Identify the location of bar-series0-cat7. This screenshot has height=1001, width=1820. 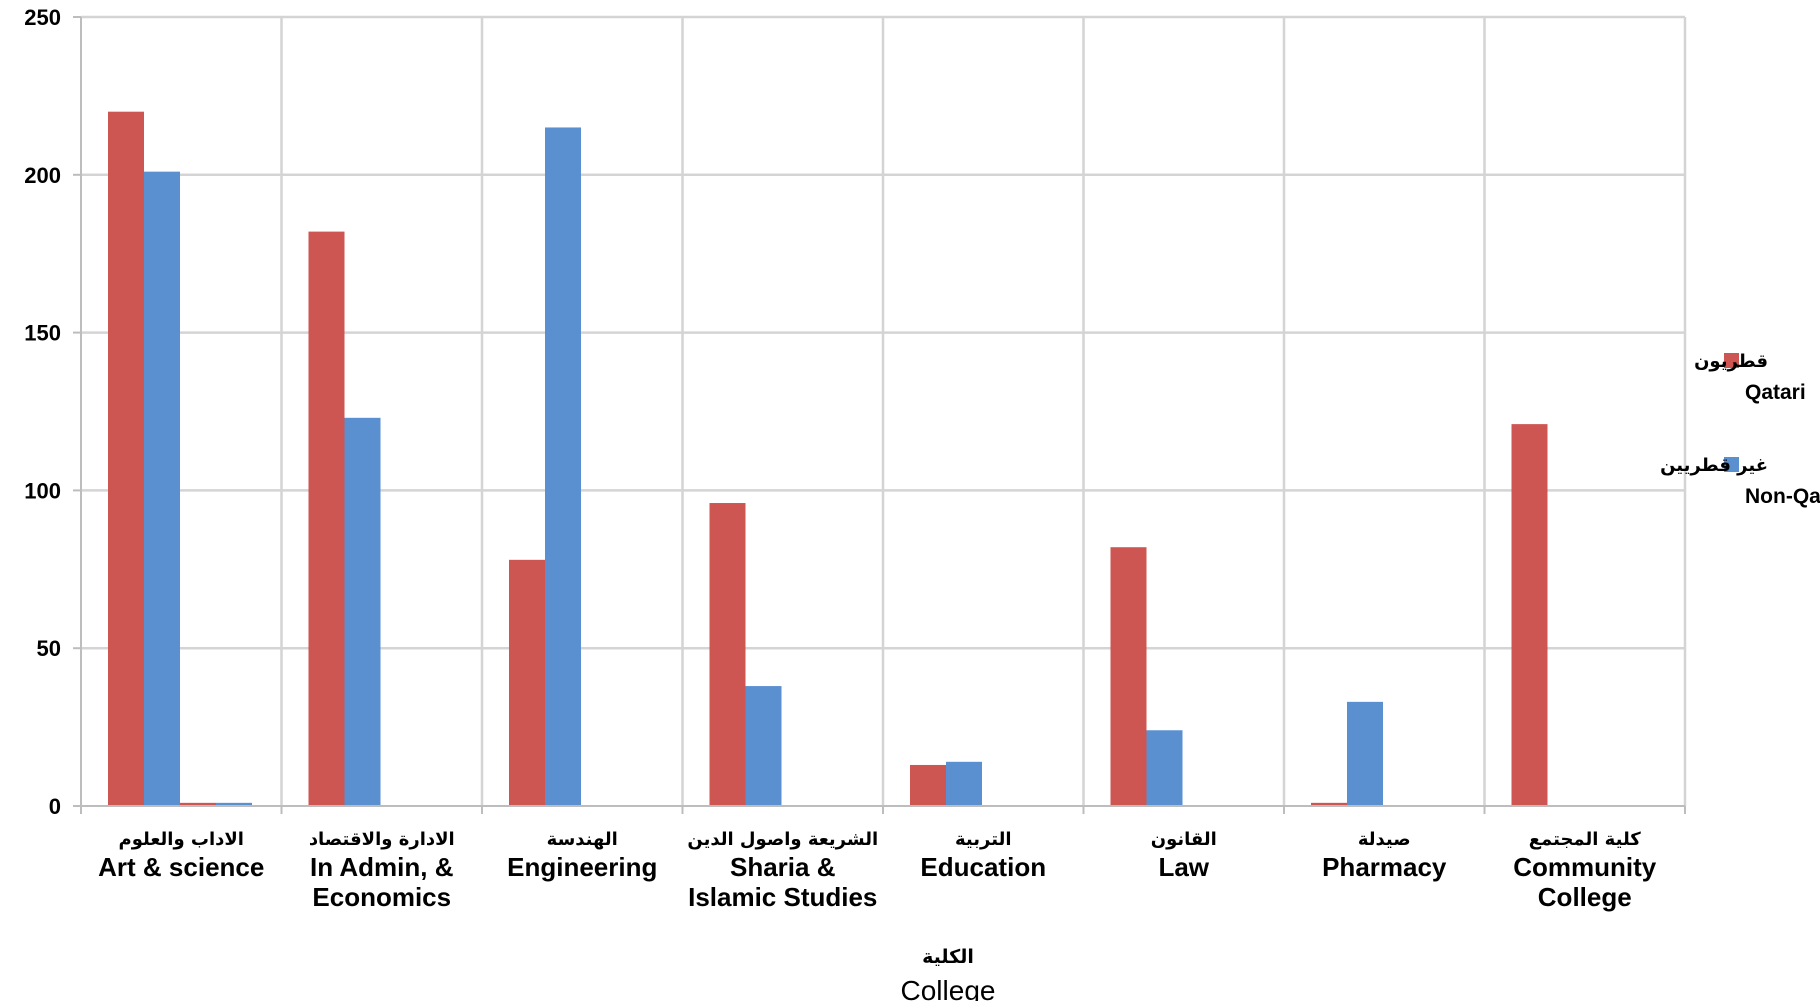
(1529, 615).